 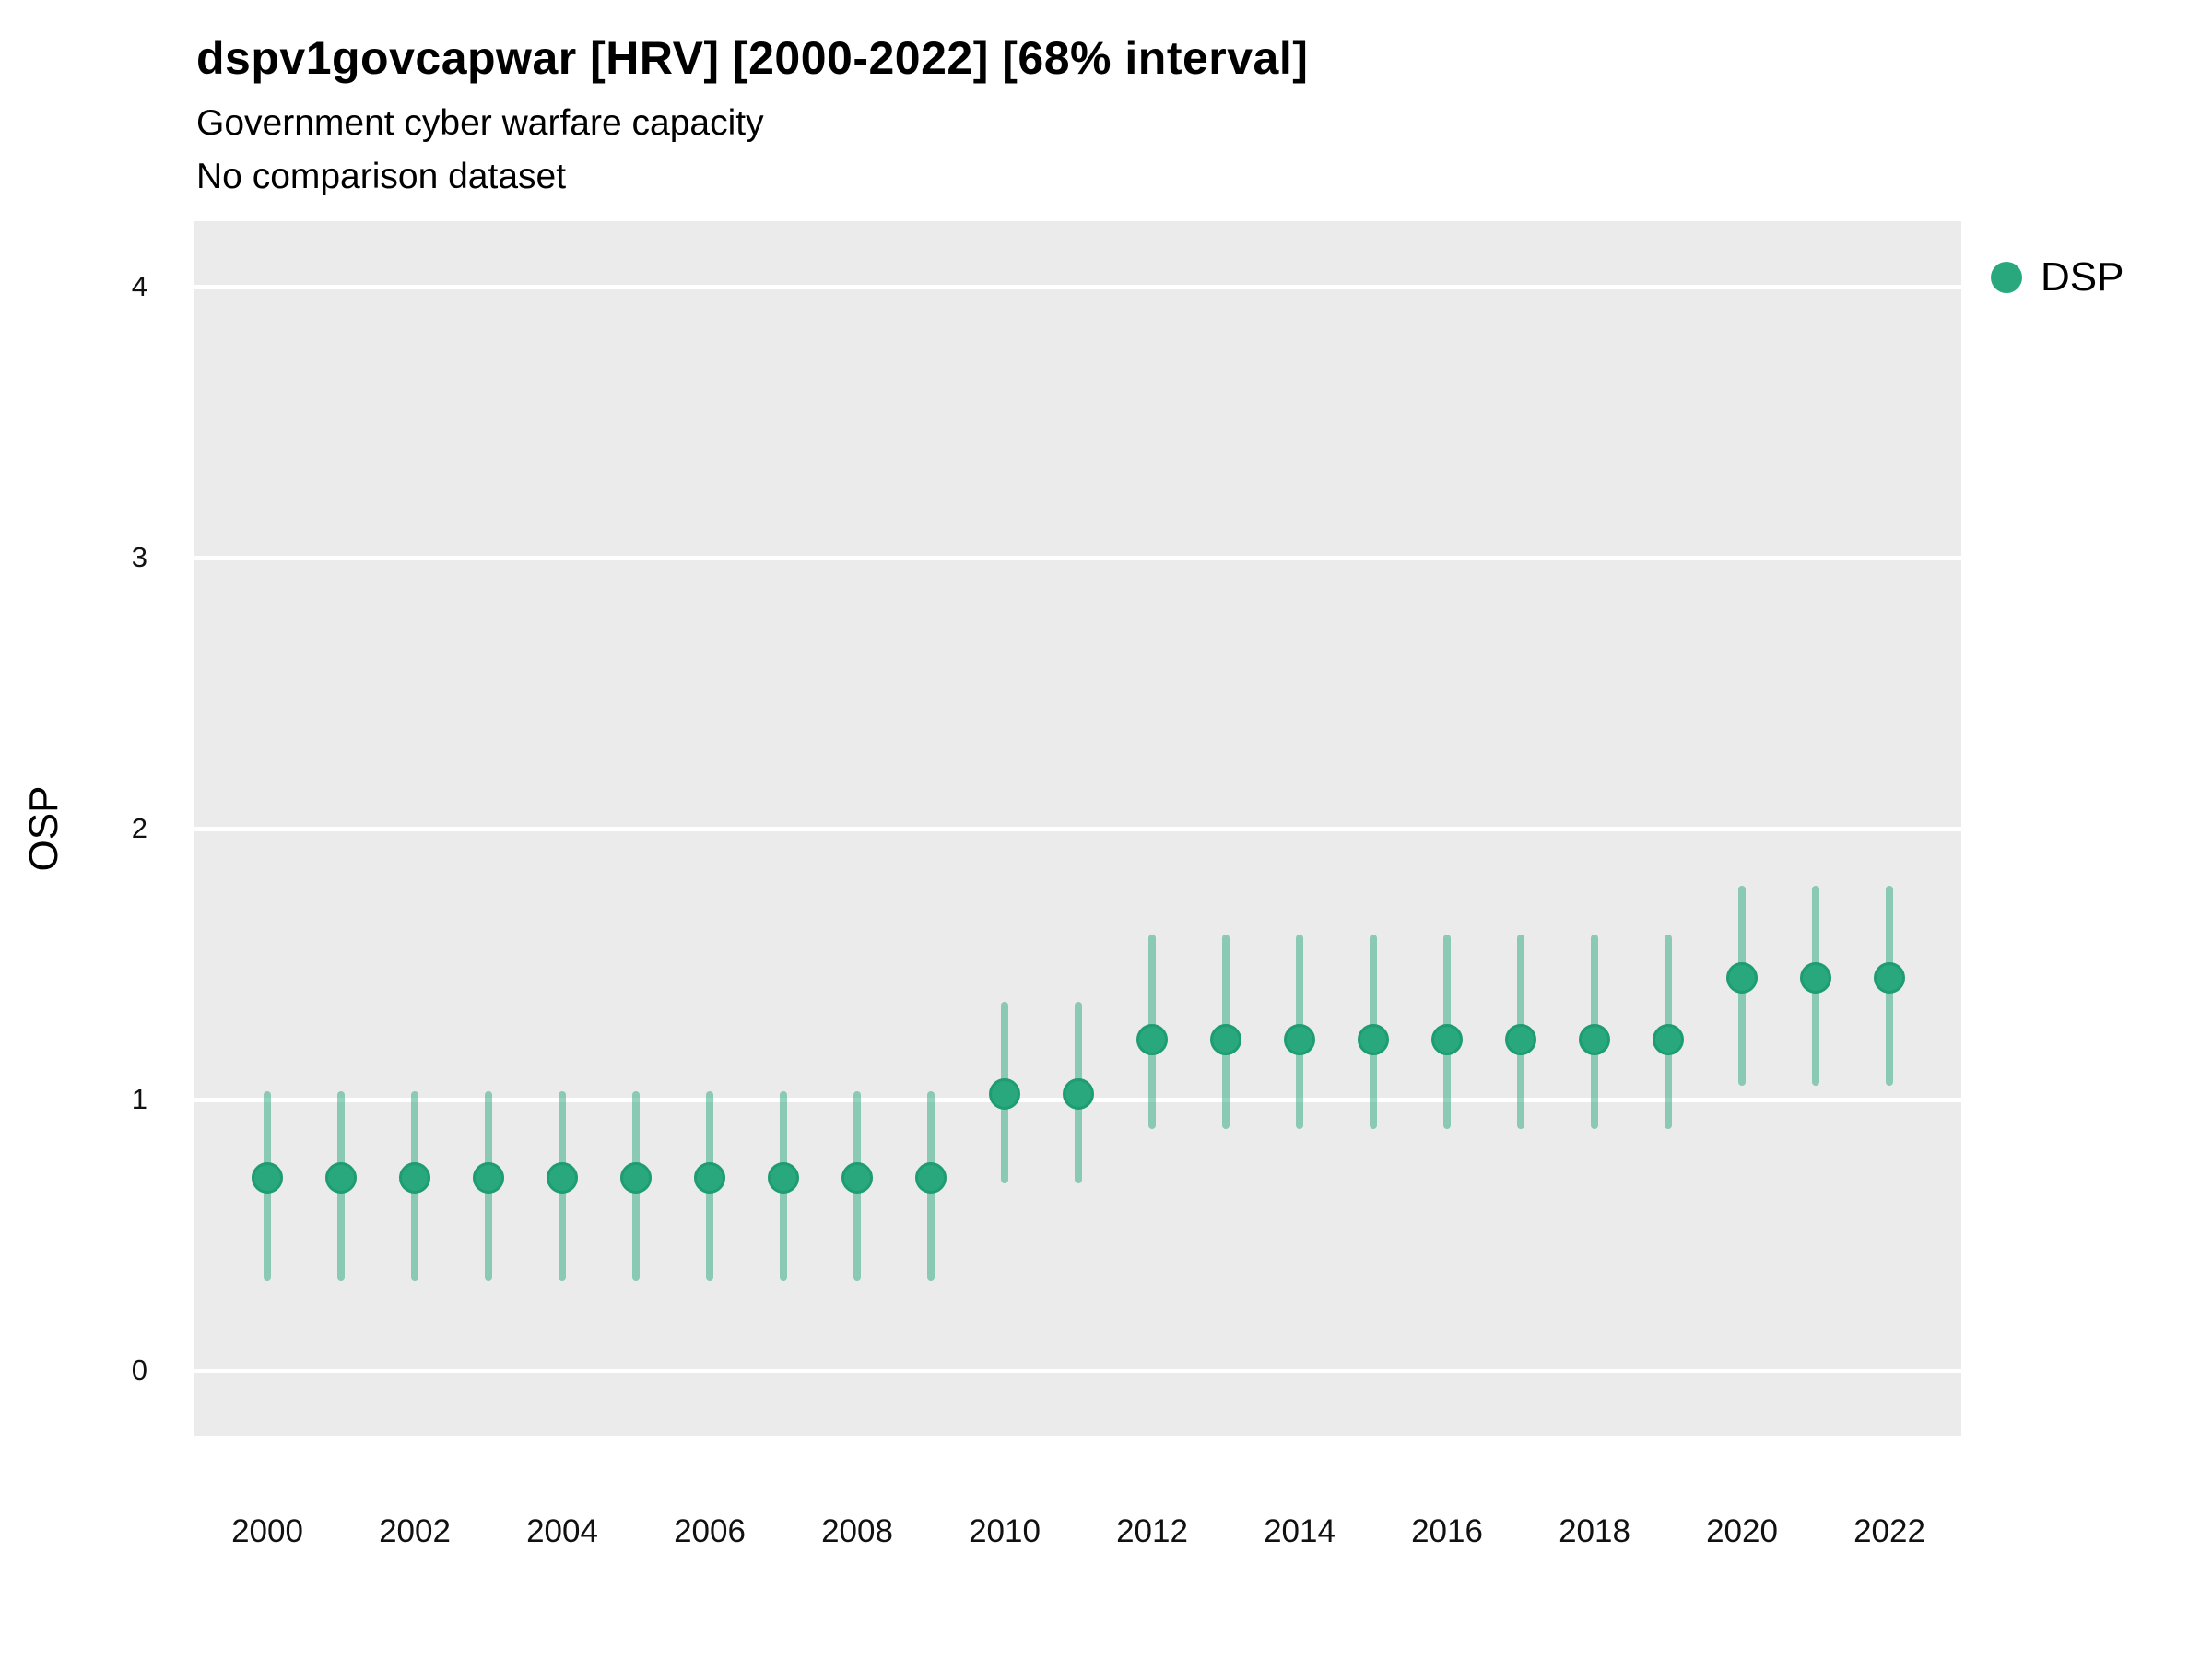 I want to click on point-estimate-2012, so click(x=1152, y=1040).